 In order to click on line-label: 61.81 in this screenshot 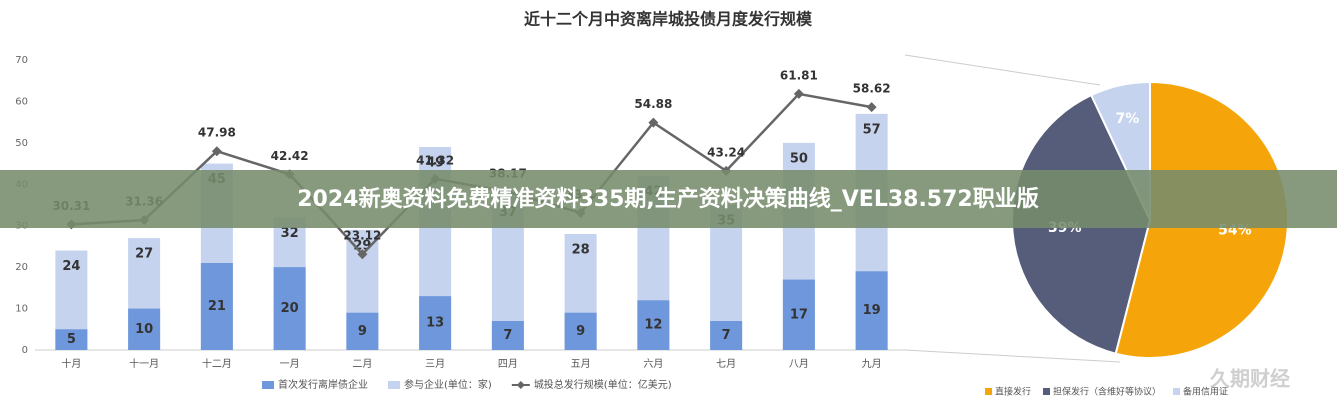, I will do `click(799, 75)`.